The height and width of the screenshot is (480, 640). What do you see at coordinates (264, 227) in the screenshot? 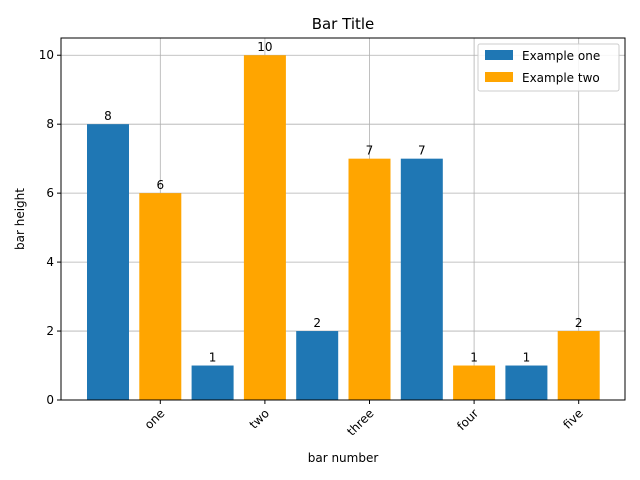
I see `bar-series-2-two` at bounding box center [264, 227].